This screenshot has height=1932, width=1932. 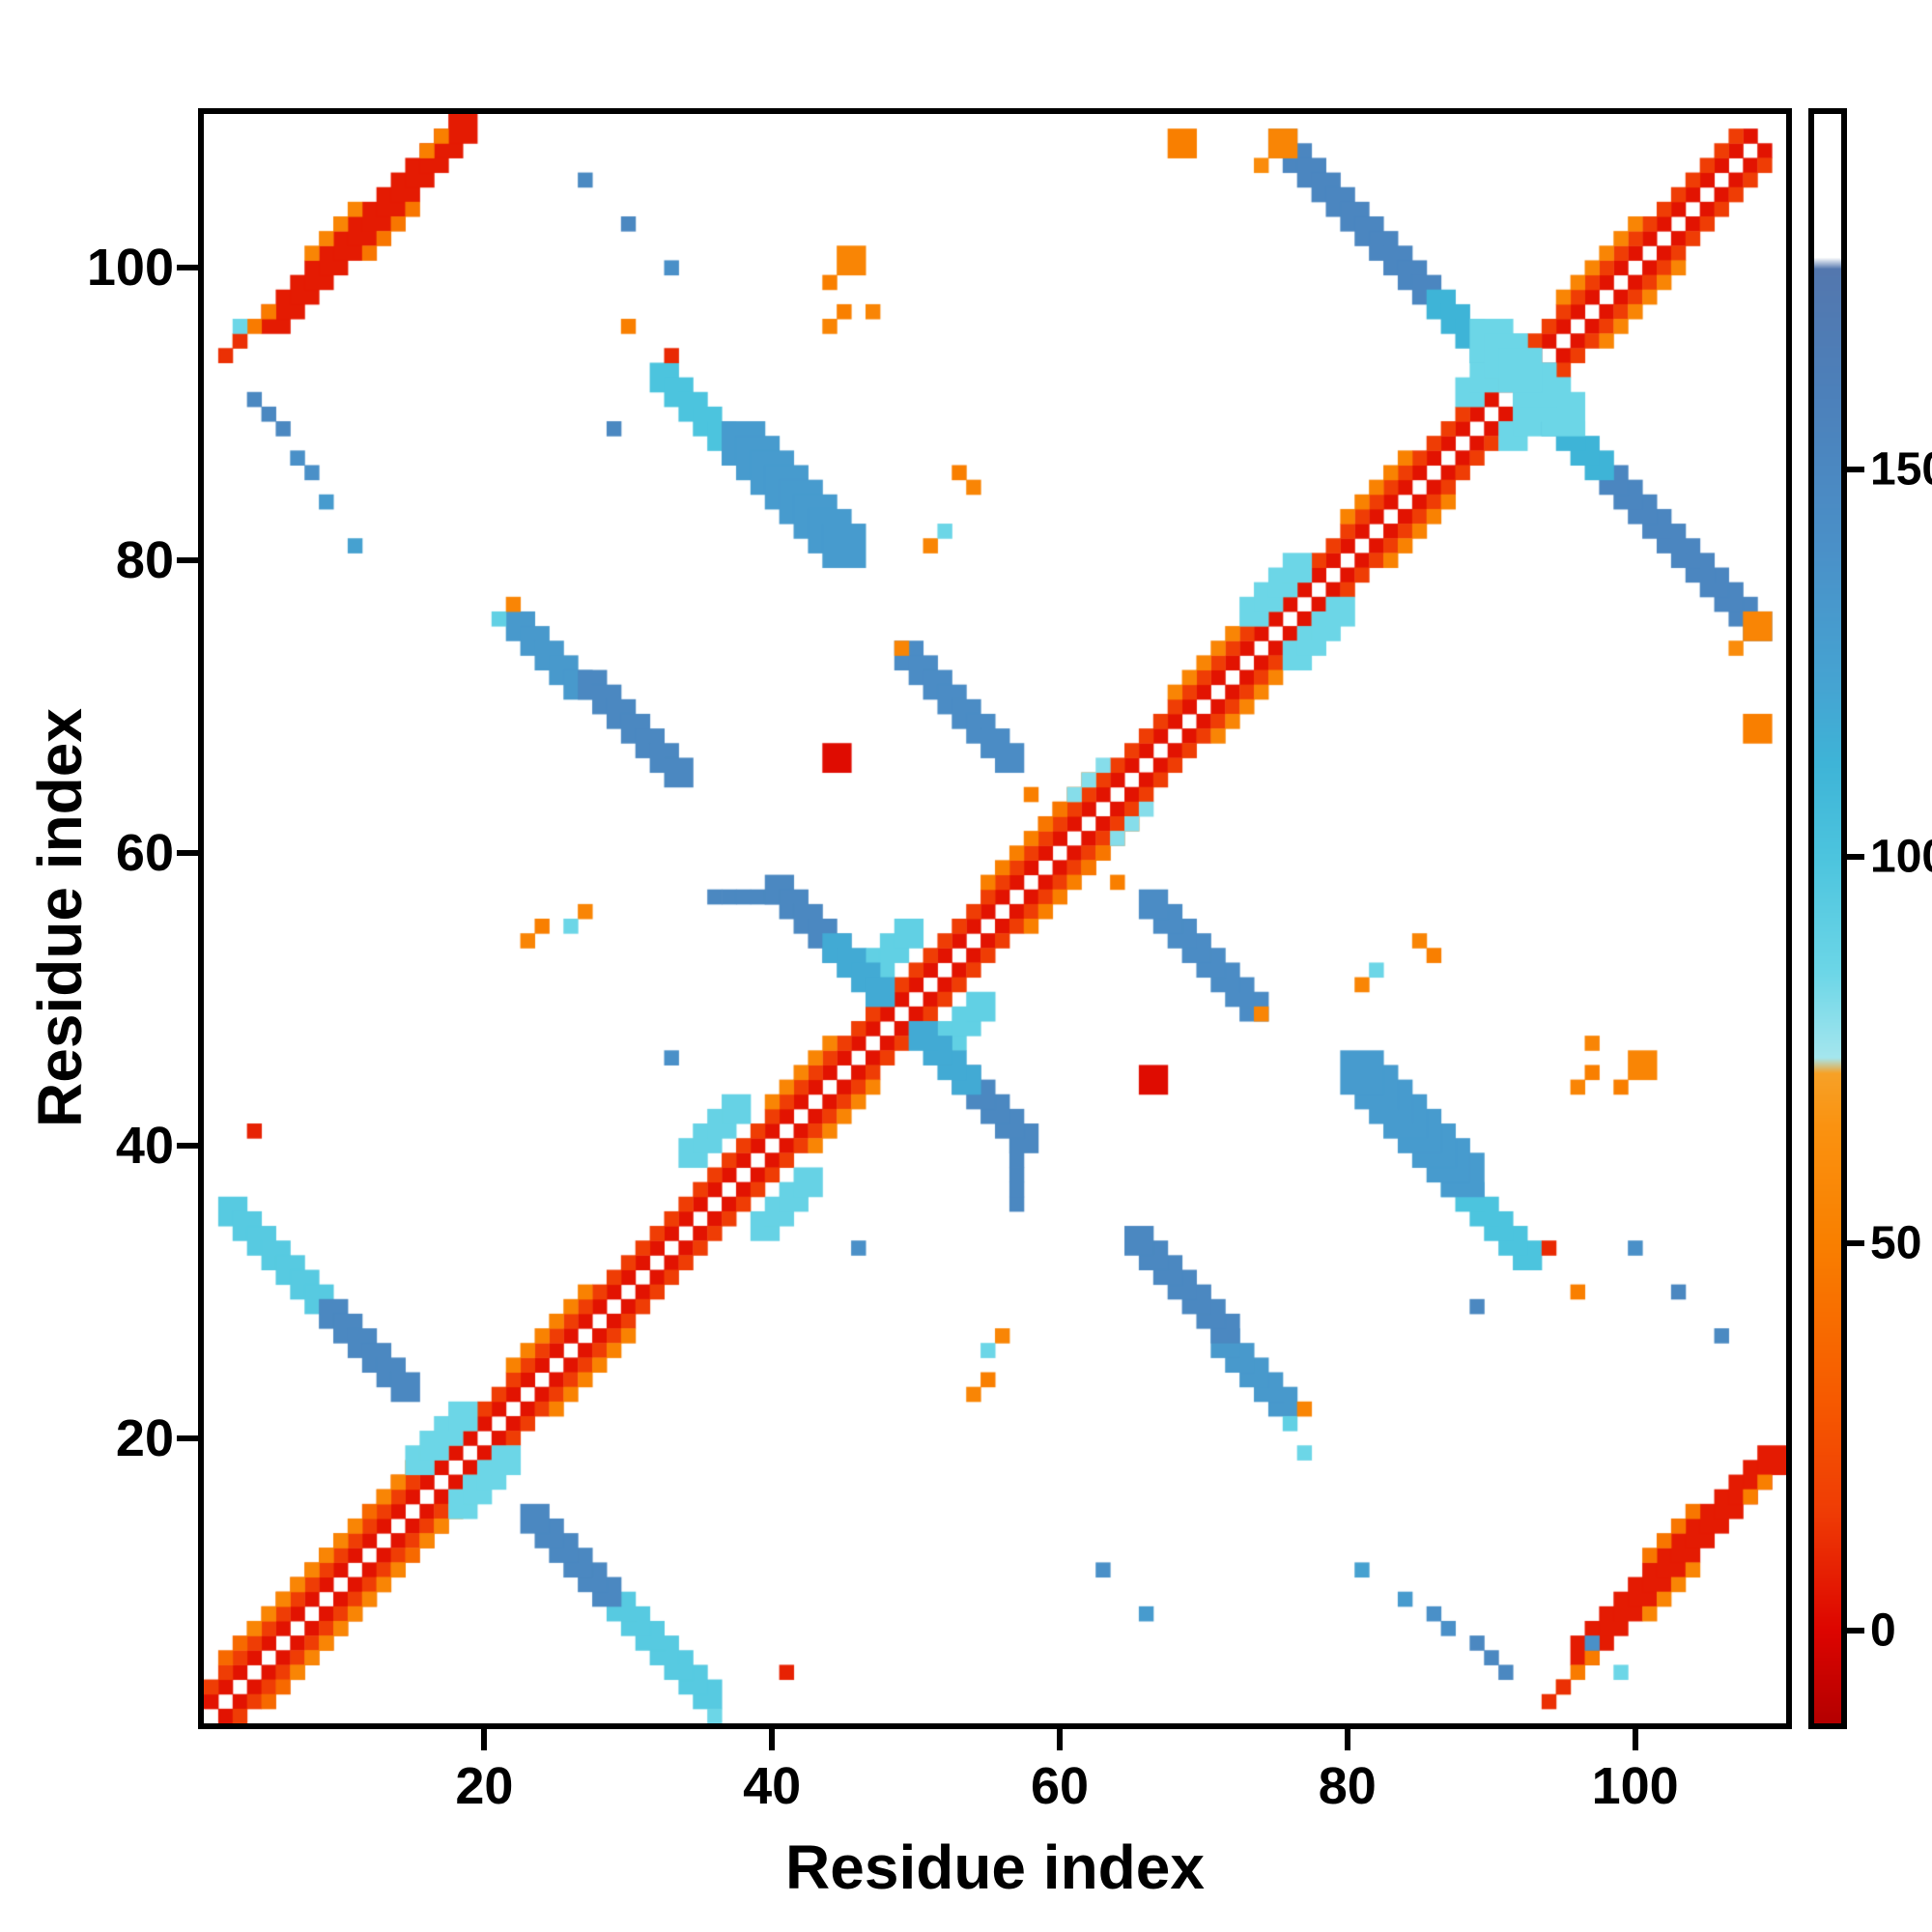 What do you see at coordinates (144, 1145) in the screenshot?
I see `y-tick-label: 40` at bounding box center [144, 1145].